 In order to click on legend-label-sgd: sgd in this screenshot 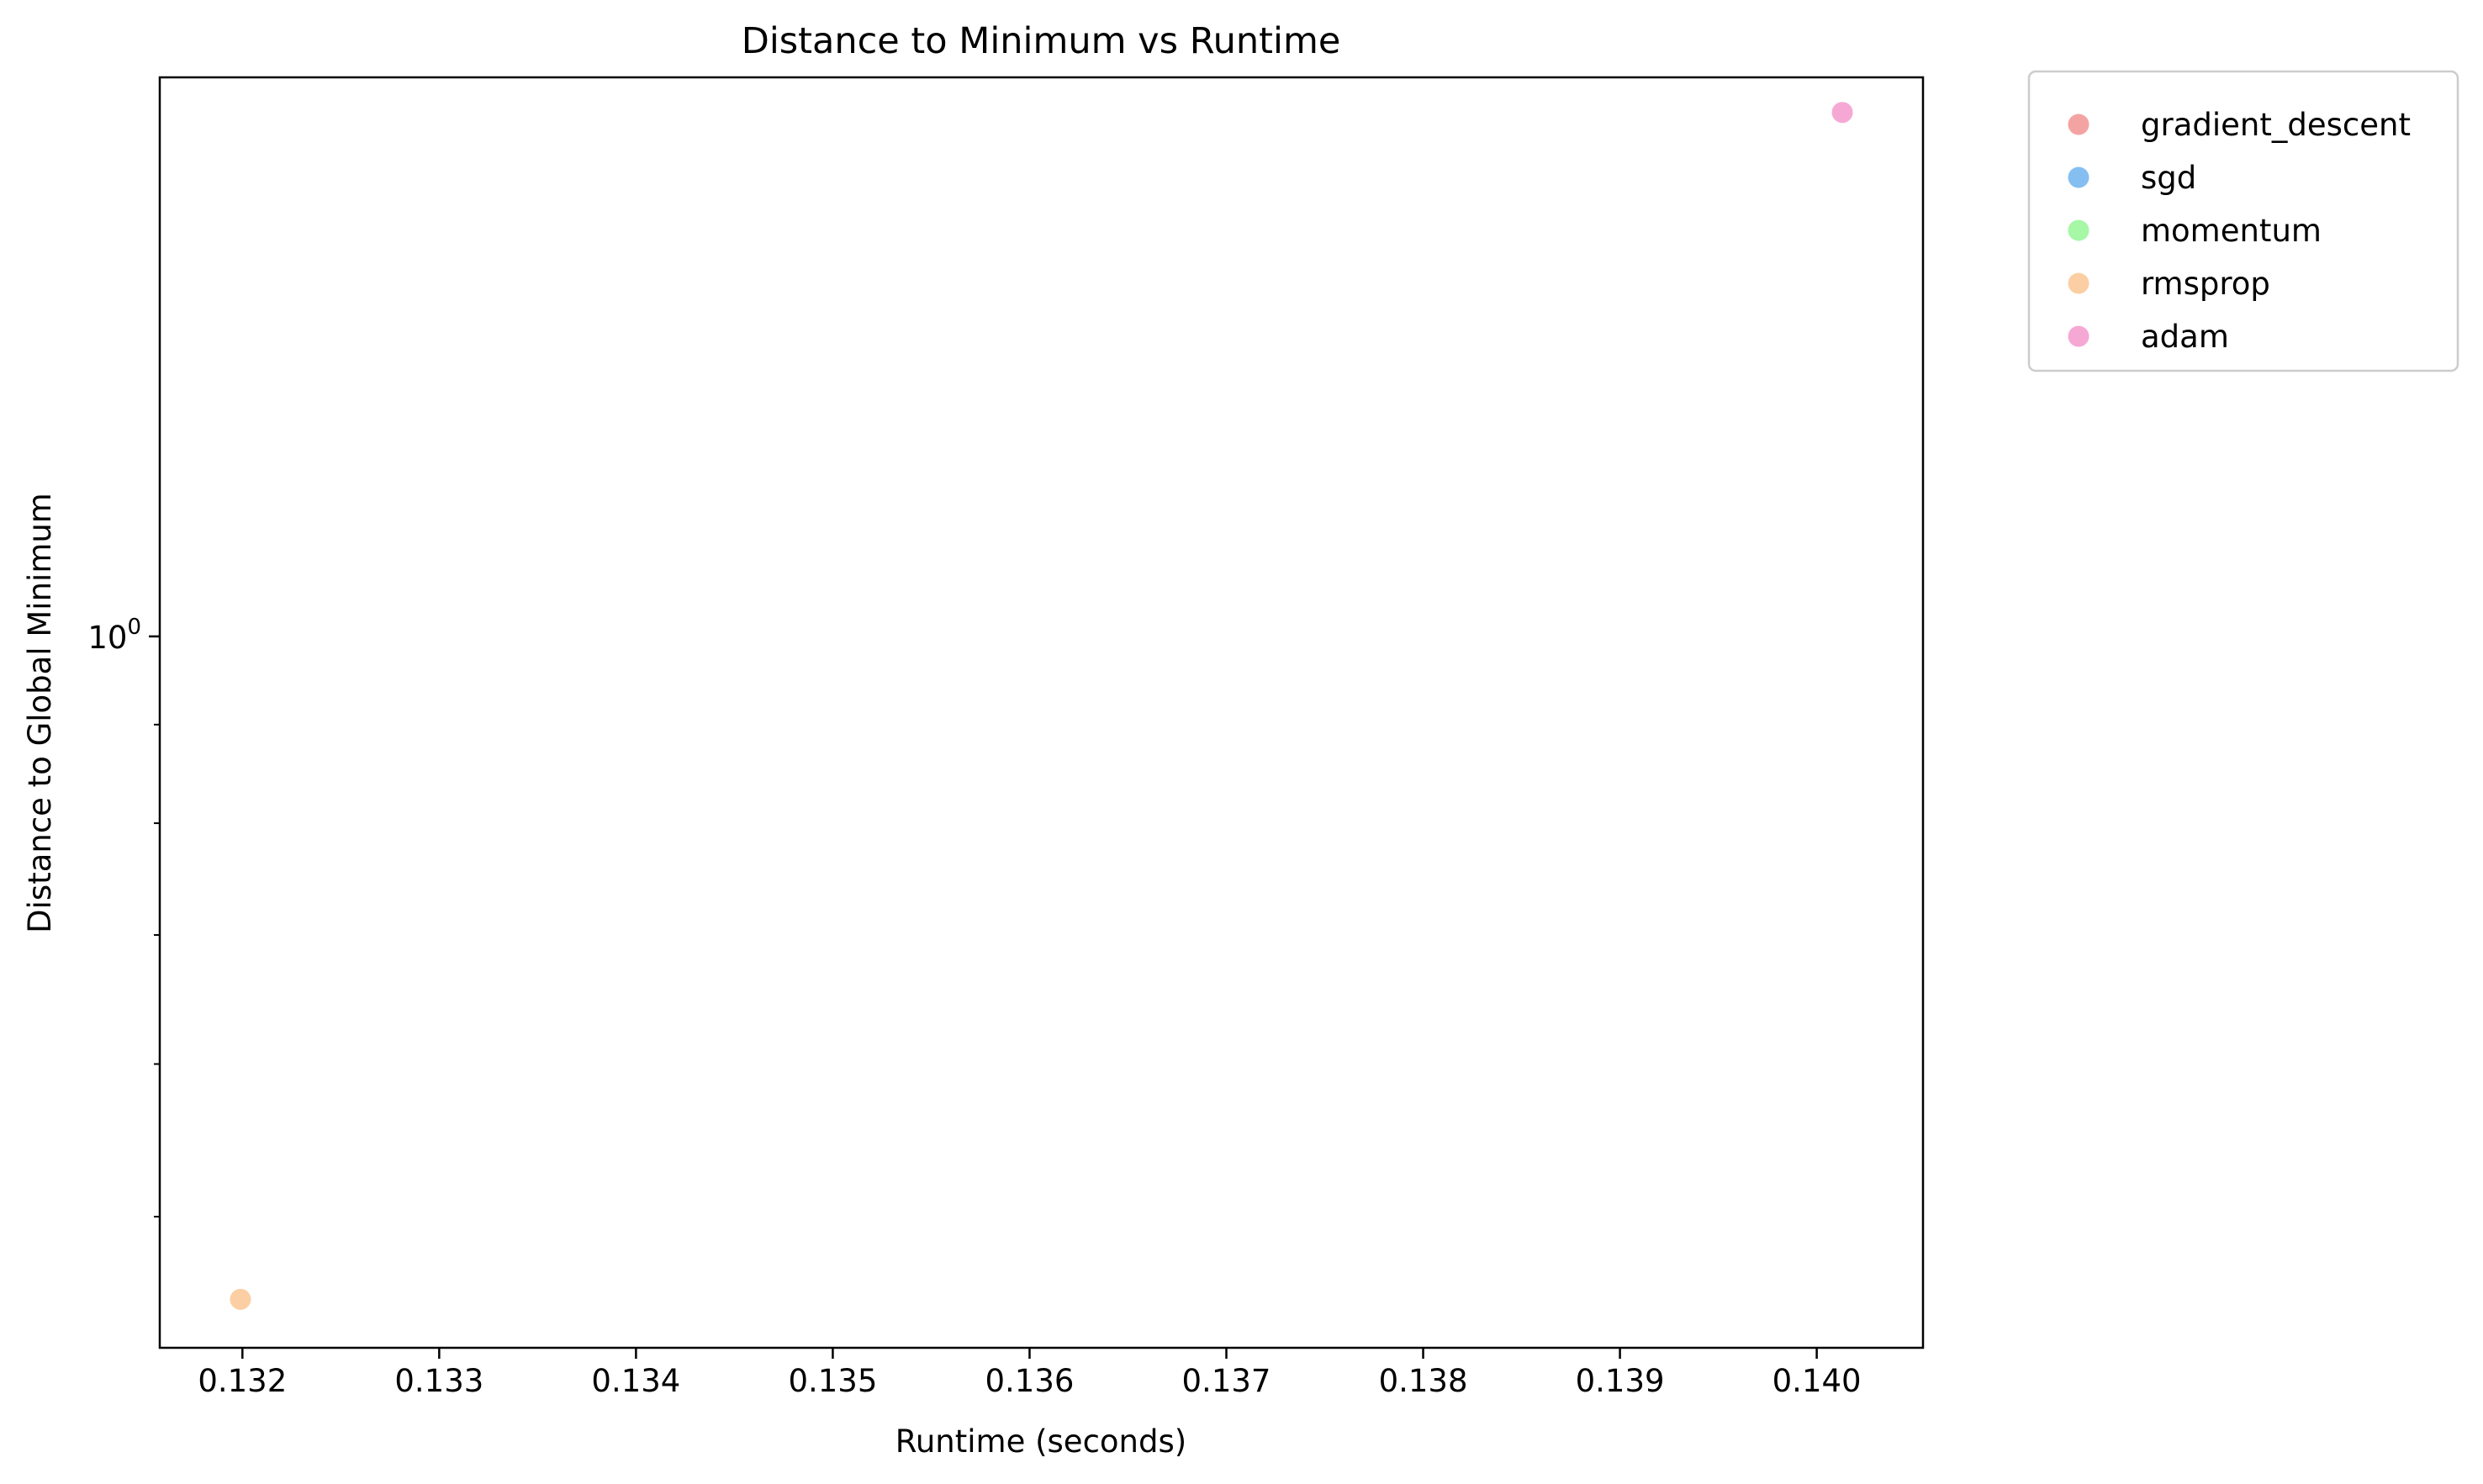, I will do `click(2168, 178)`.